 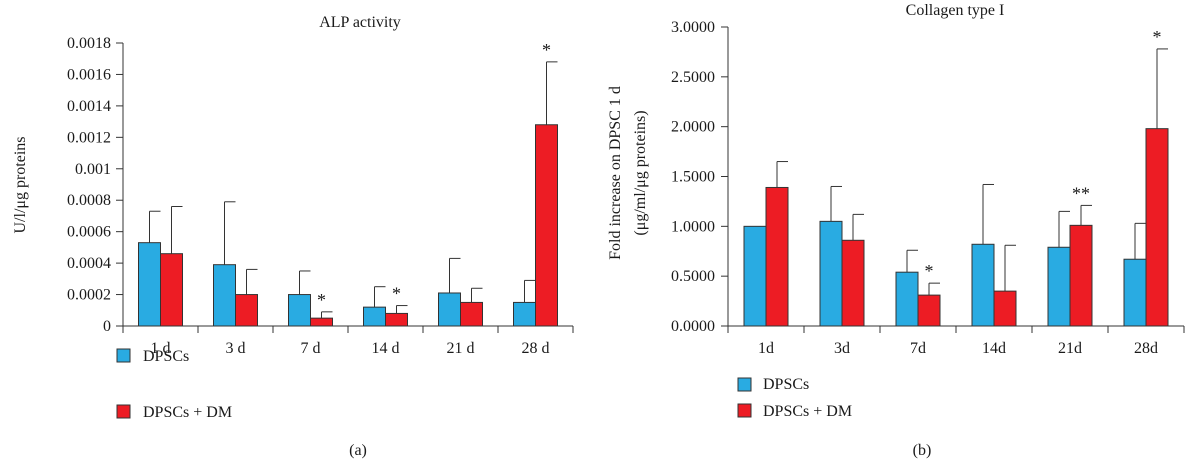 What do you see at coordinates (693, 276) in the screenshot?
I see `chart-b-y-tick-label: 0.5000` at bounding box center [693, 276].